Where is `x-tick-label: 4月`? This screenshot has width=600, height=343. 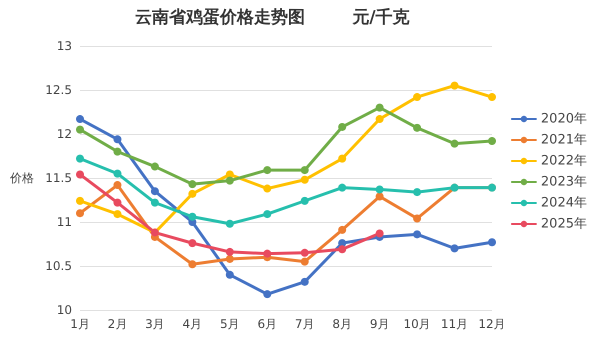 x-tick-label: 4月 is located at coordinates (192, 324).